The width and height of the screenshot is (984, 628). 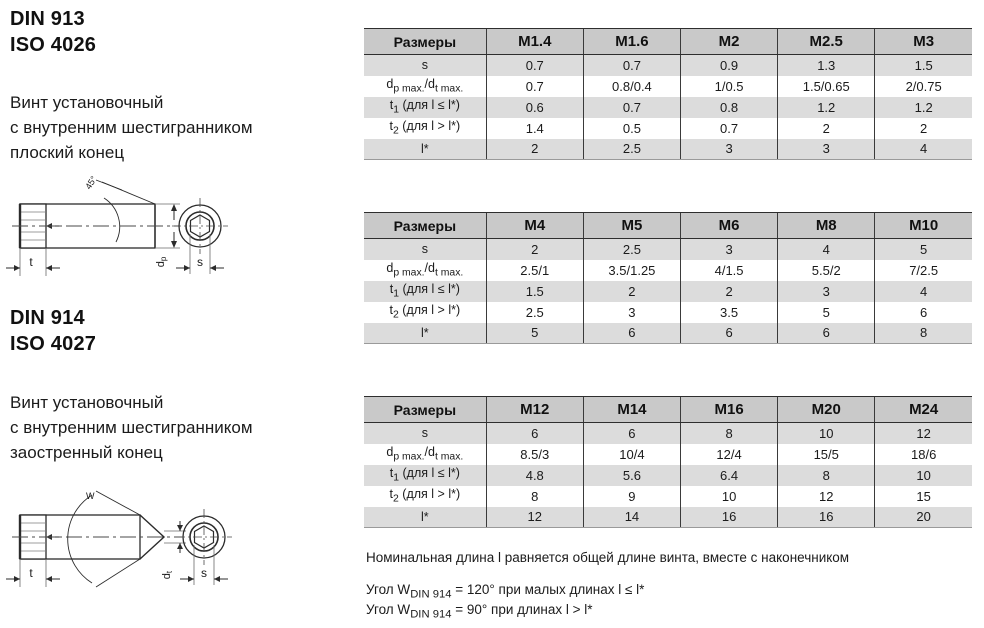 What do you see at coordinates (90, 496) in the screenshot?
I see `angle-label-w: W` at bounding box center [90, 496].